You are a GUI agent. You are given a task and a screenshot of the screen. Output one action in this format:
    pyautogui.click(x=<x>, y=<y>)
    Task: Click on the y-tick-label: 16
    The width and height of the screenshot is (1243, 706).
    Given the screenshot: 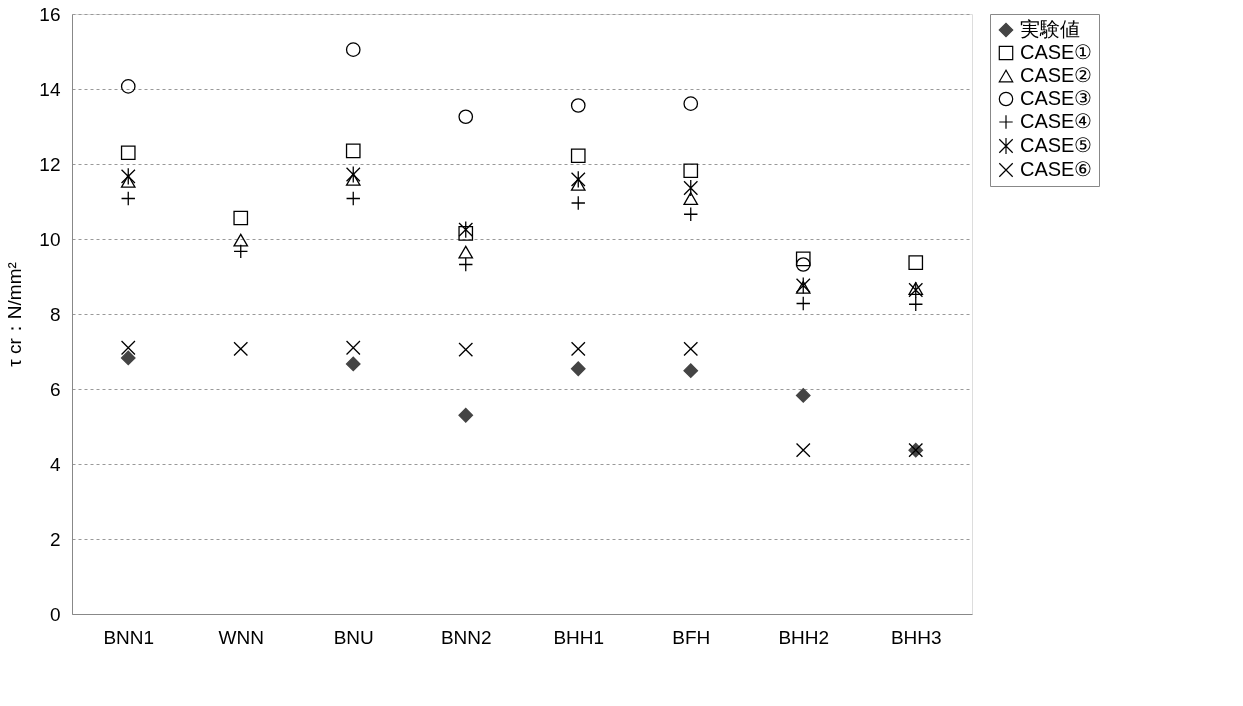 What is the action you would take?
    pyautogui.click(x=50, y=14)
    